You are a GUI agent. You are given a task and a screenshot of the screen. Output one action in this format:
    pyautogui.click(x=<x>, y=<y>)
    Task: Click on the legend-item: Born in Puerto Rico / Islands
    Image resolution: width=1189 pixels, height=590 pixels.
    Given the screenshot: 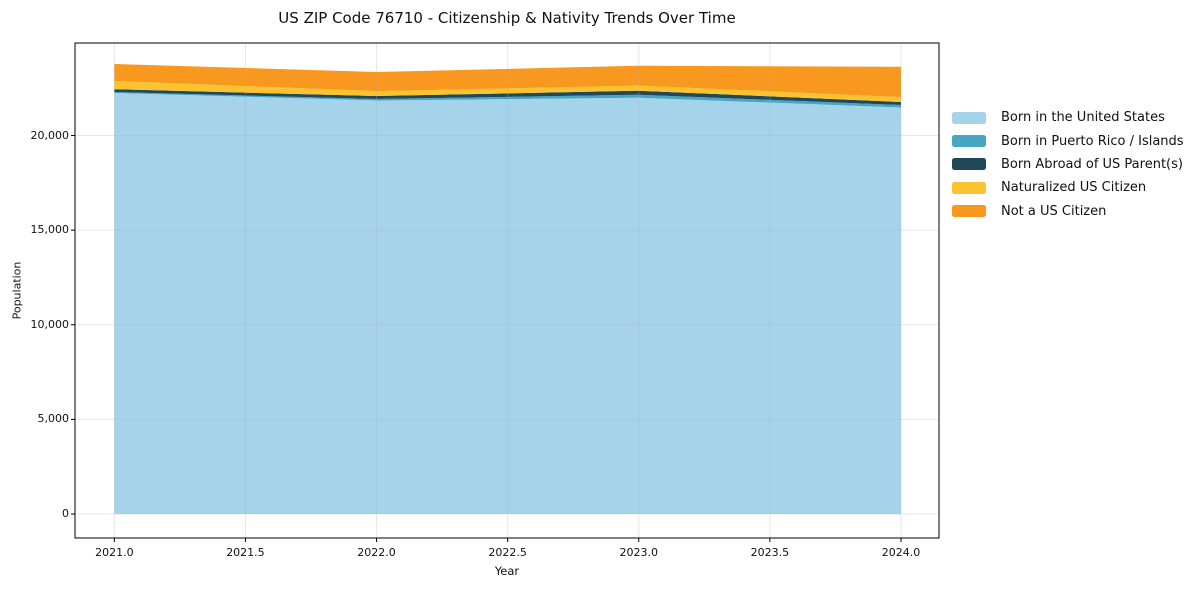 What is the action you would take?
    pyautogui.click(x=1068, y=140)
    